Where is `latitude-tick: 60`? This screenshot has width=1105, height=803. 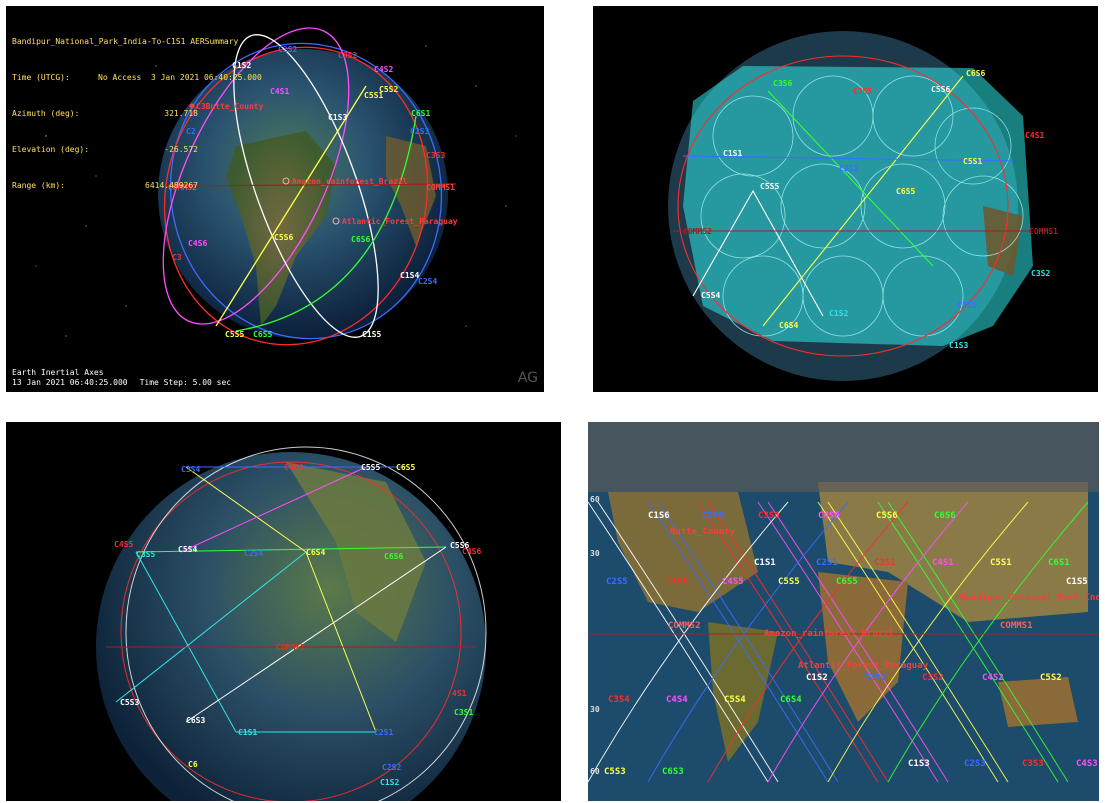
latitude-tick: 60 is located at coordinates (595, 771).